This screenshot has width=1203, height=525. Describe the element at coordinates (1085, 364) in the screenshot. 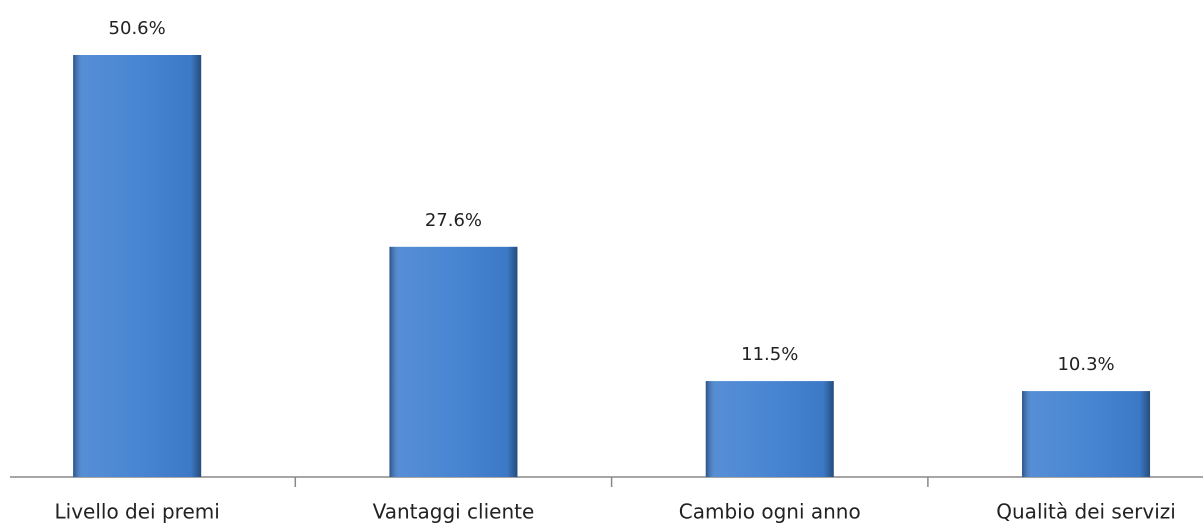

I see `value-label: 10.3%` at that location.